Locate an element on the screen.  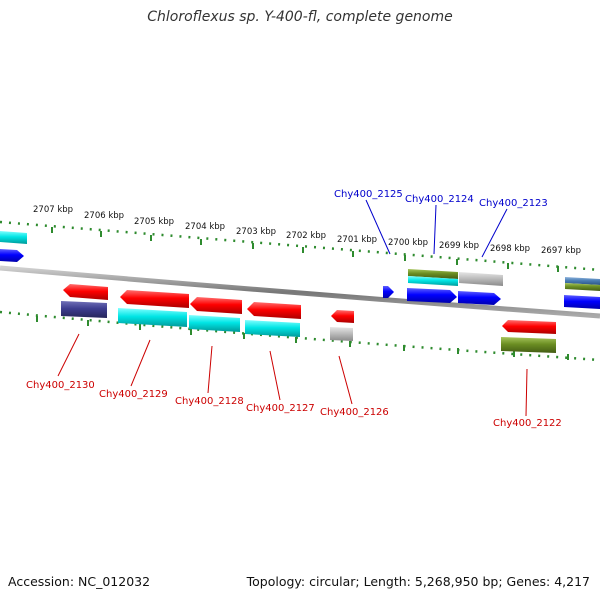
reverse-features is located at coordinates (308, 318).